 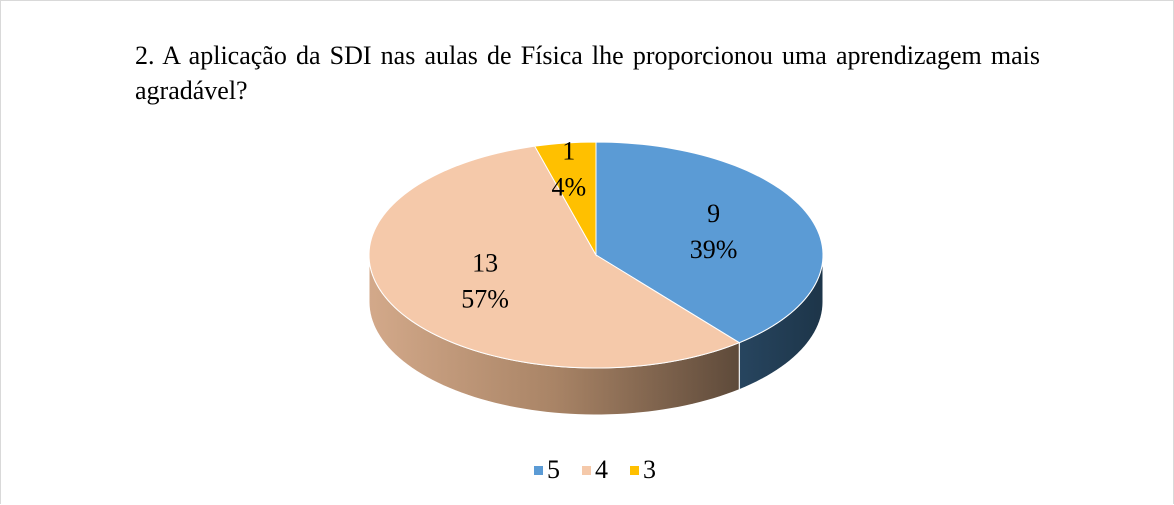 I want to click on percent-label: 57%, so click(x=485, y=299).